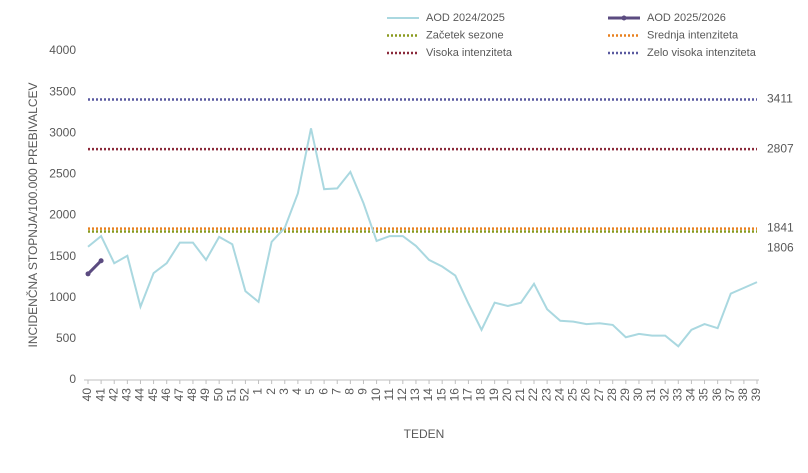  Describe the element at coordinates (743, 395) in the screenshot. I see `x-tick-label: 38` at that location.